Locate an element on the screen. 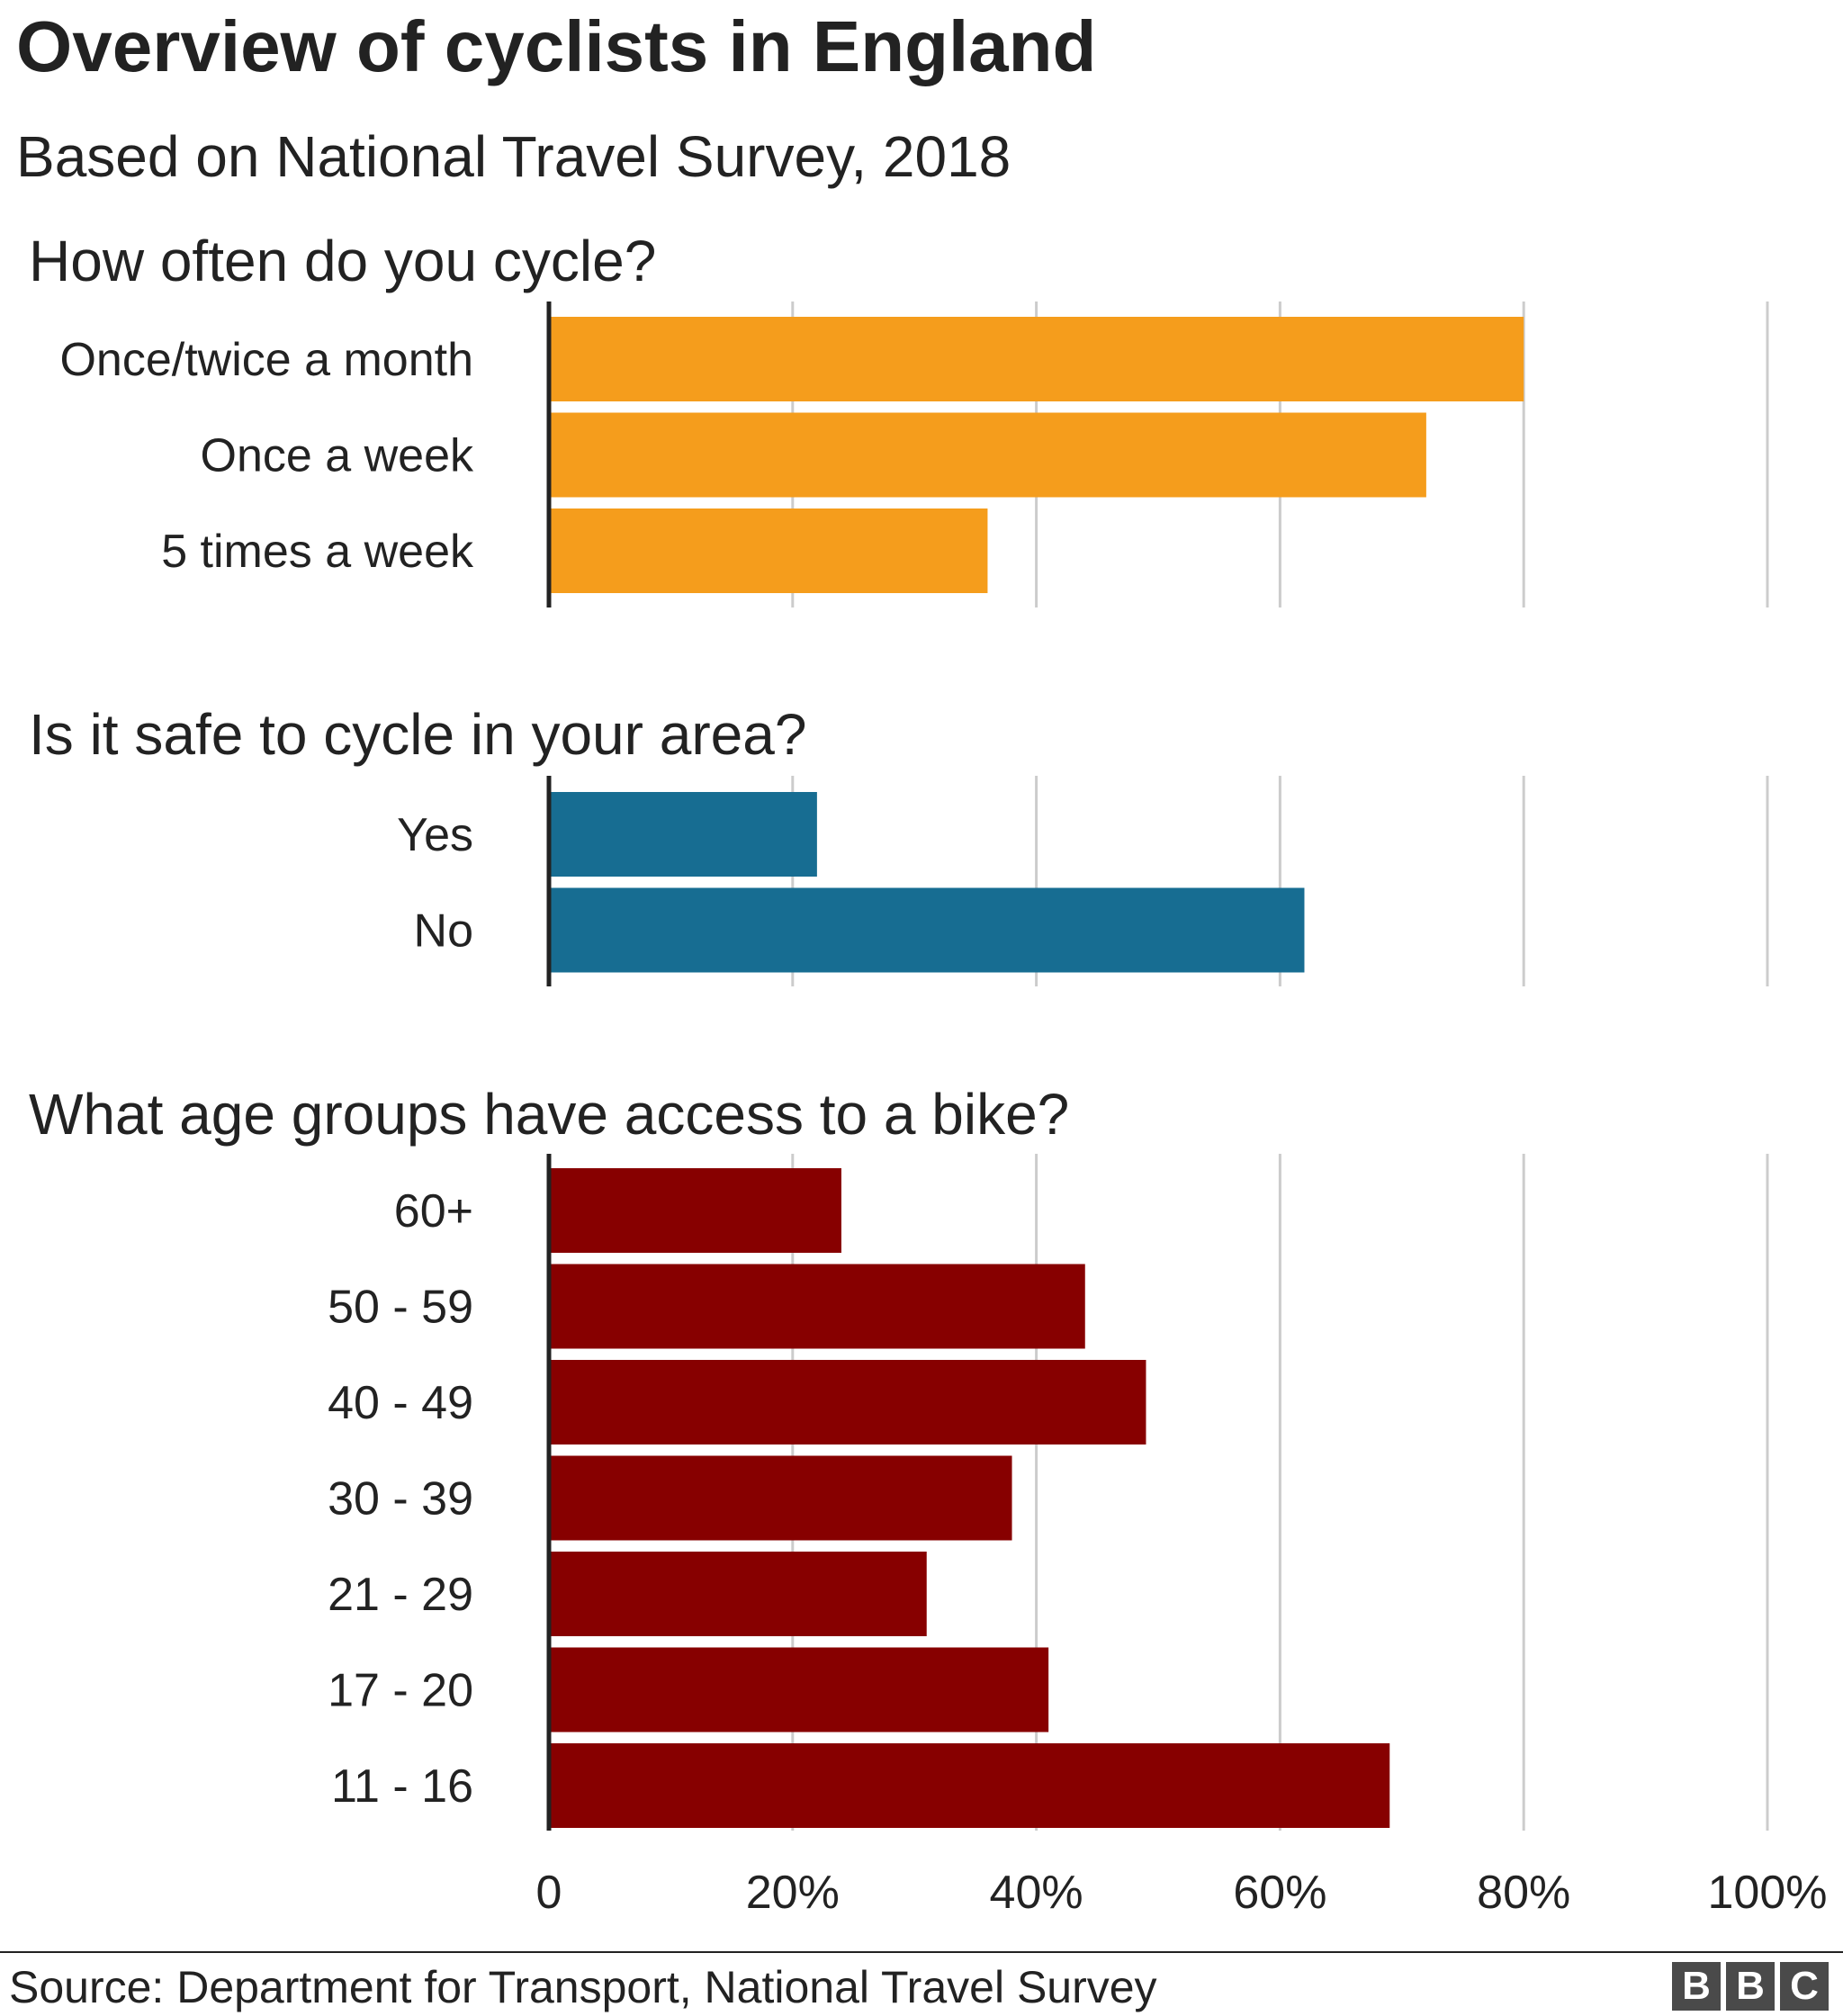 The height and width of the screenshot is (2016, 1843). bbc-logo: B B C is located at coordinates (1750, 1986).